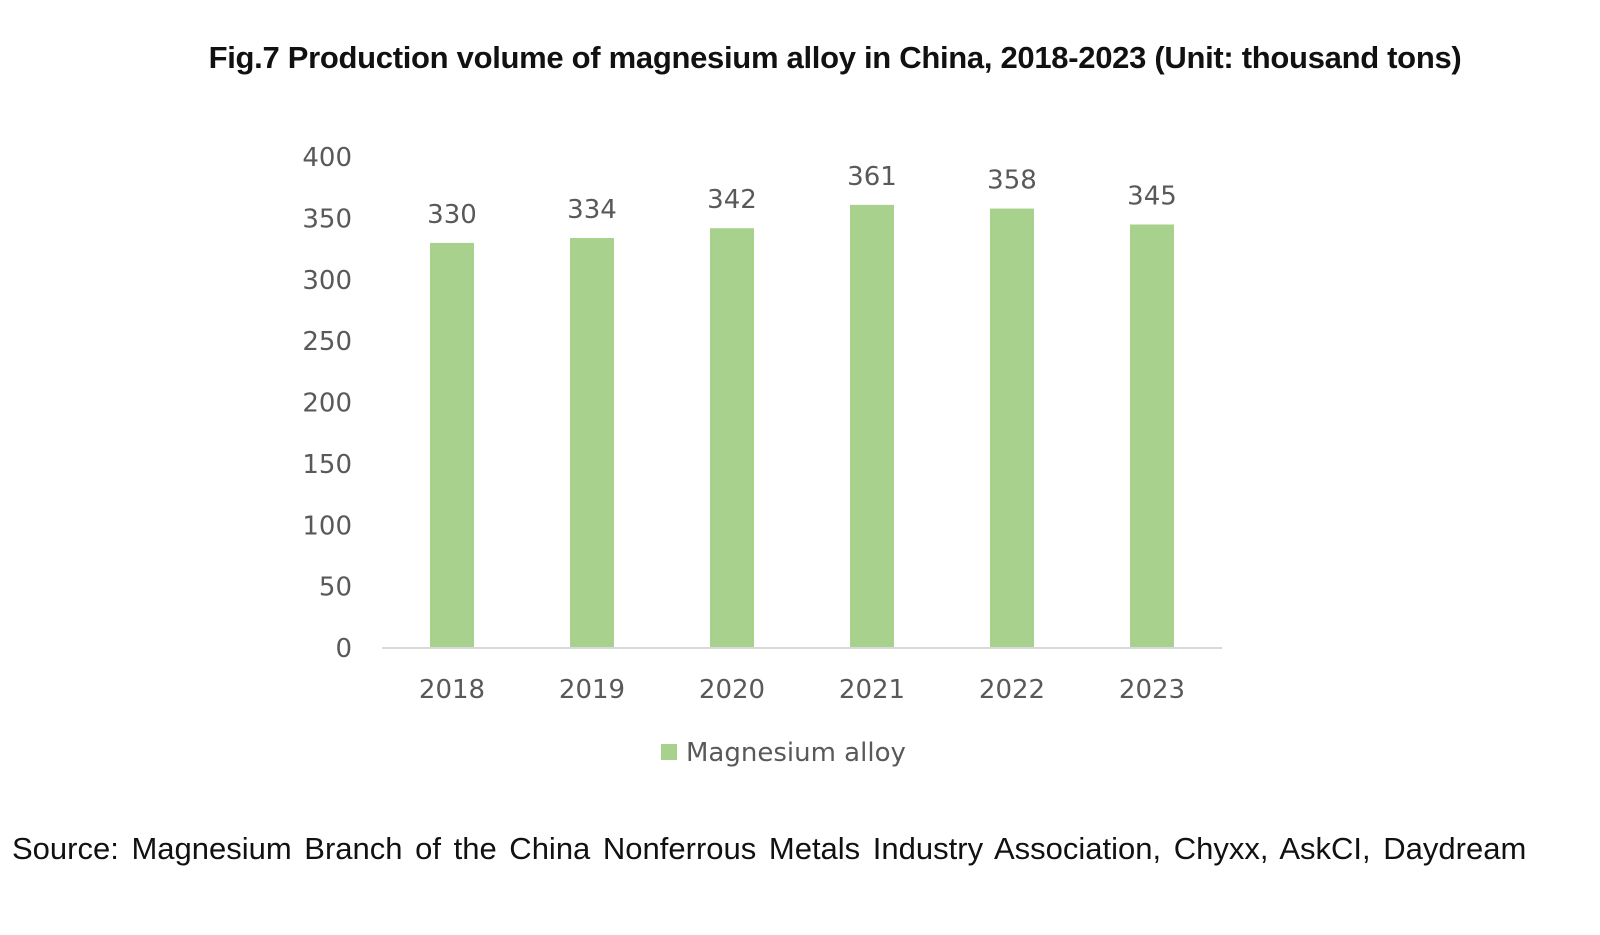 The width and height of the screenshot is (1600, 935). What do you see at coordinates (335, 588) in the screenshot?
I see `y-tick-label: 50` at bounding box center [335, 588].